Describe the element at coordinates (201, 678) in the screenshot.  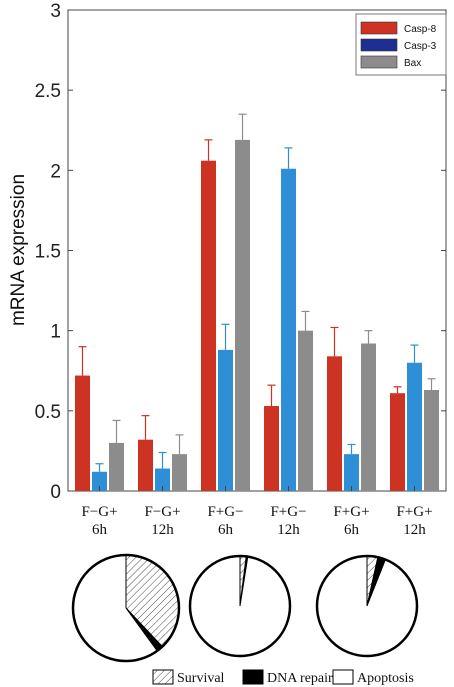
I see `pie-legend-label-survival: Survival` at that location.